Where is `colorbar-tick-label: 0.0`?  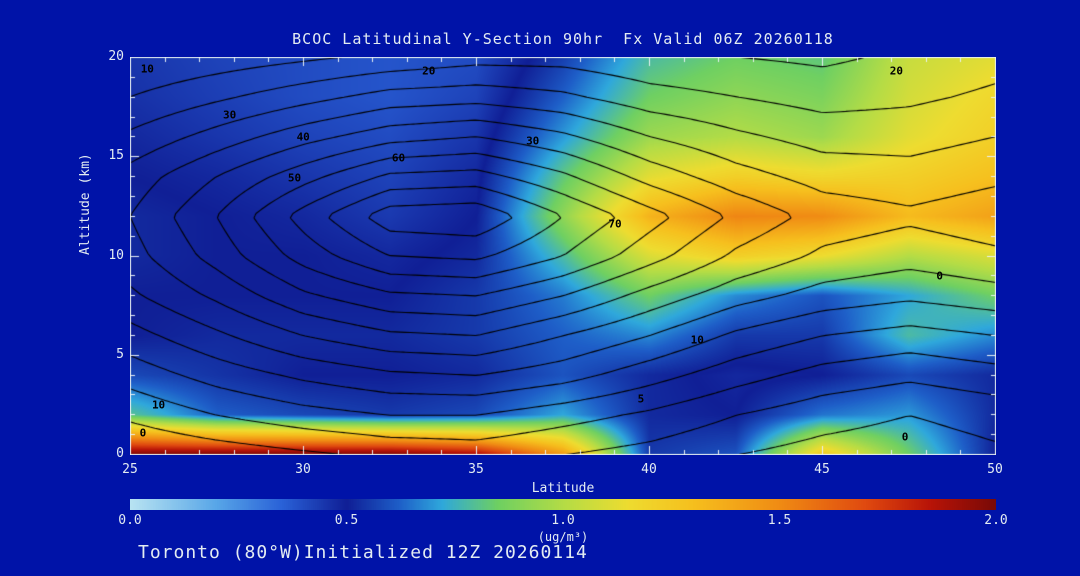
colorbar-tick-label: 0.0 is located at coordinates (130, 520).